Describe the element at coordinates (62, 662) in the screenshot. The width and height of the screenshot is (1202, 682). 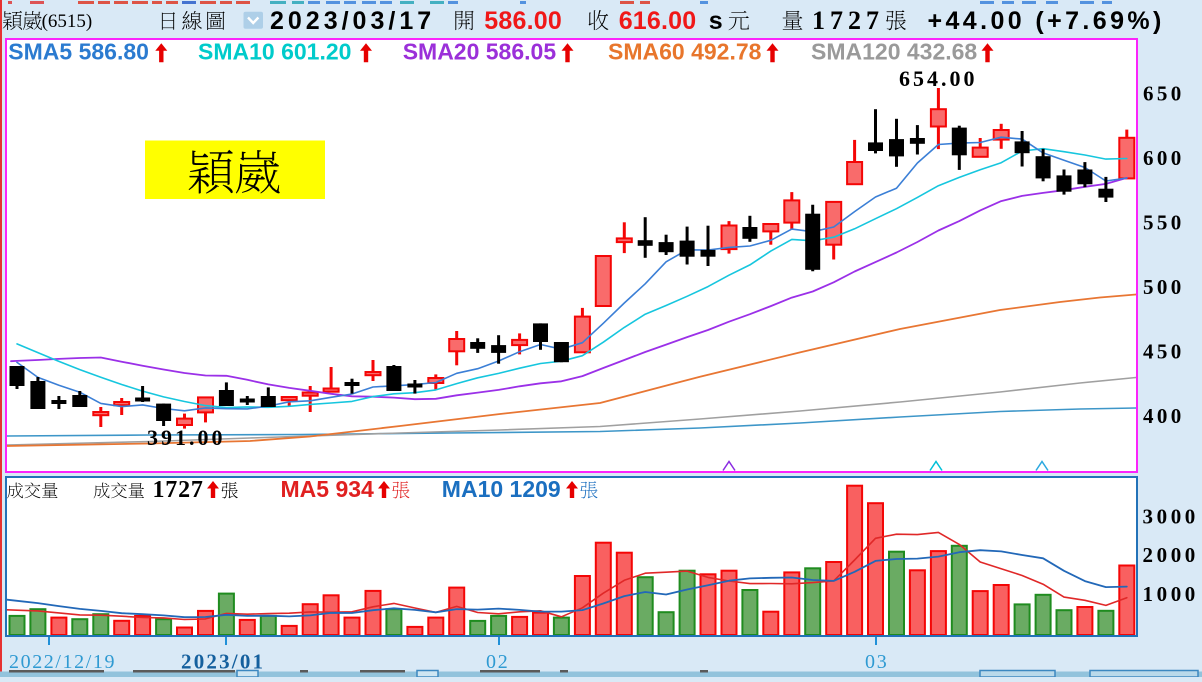
I see `svg-text: 2022/12/19` at that location.